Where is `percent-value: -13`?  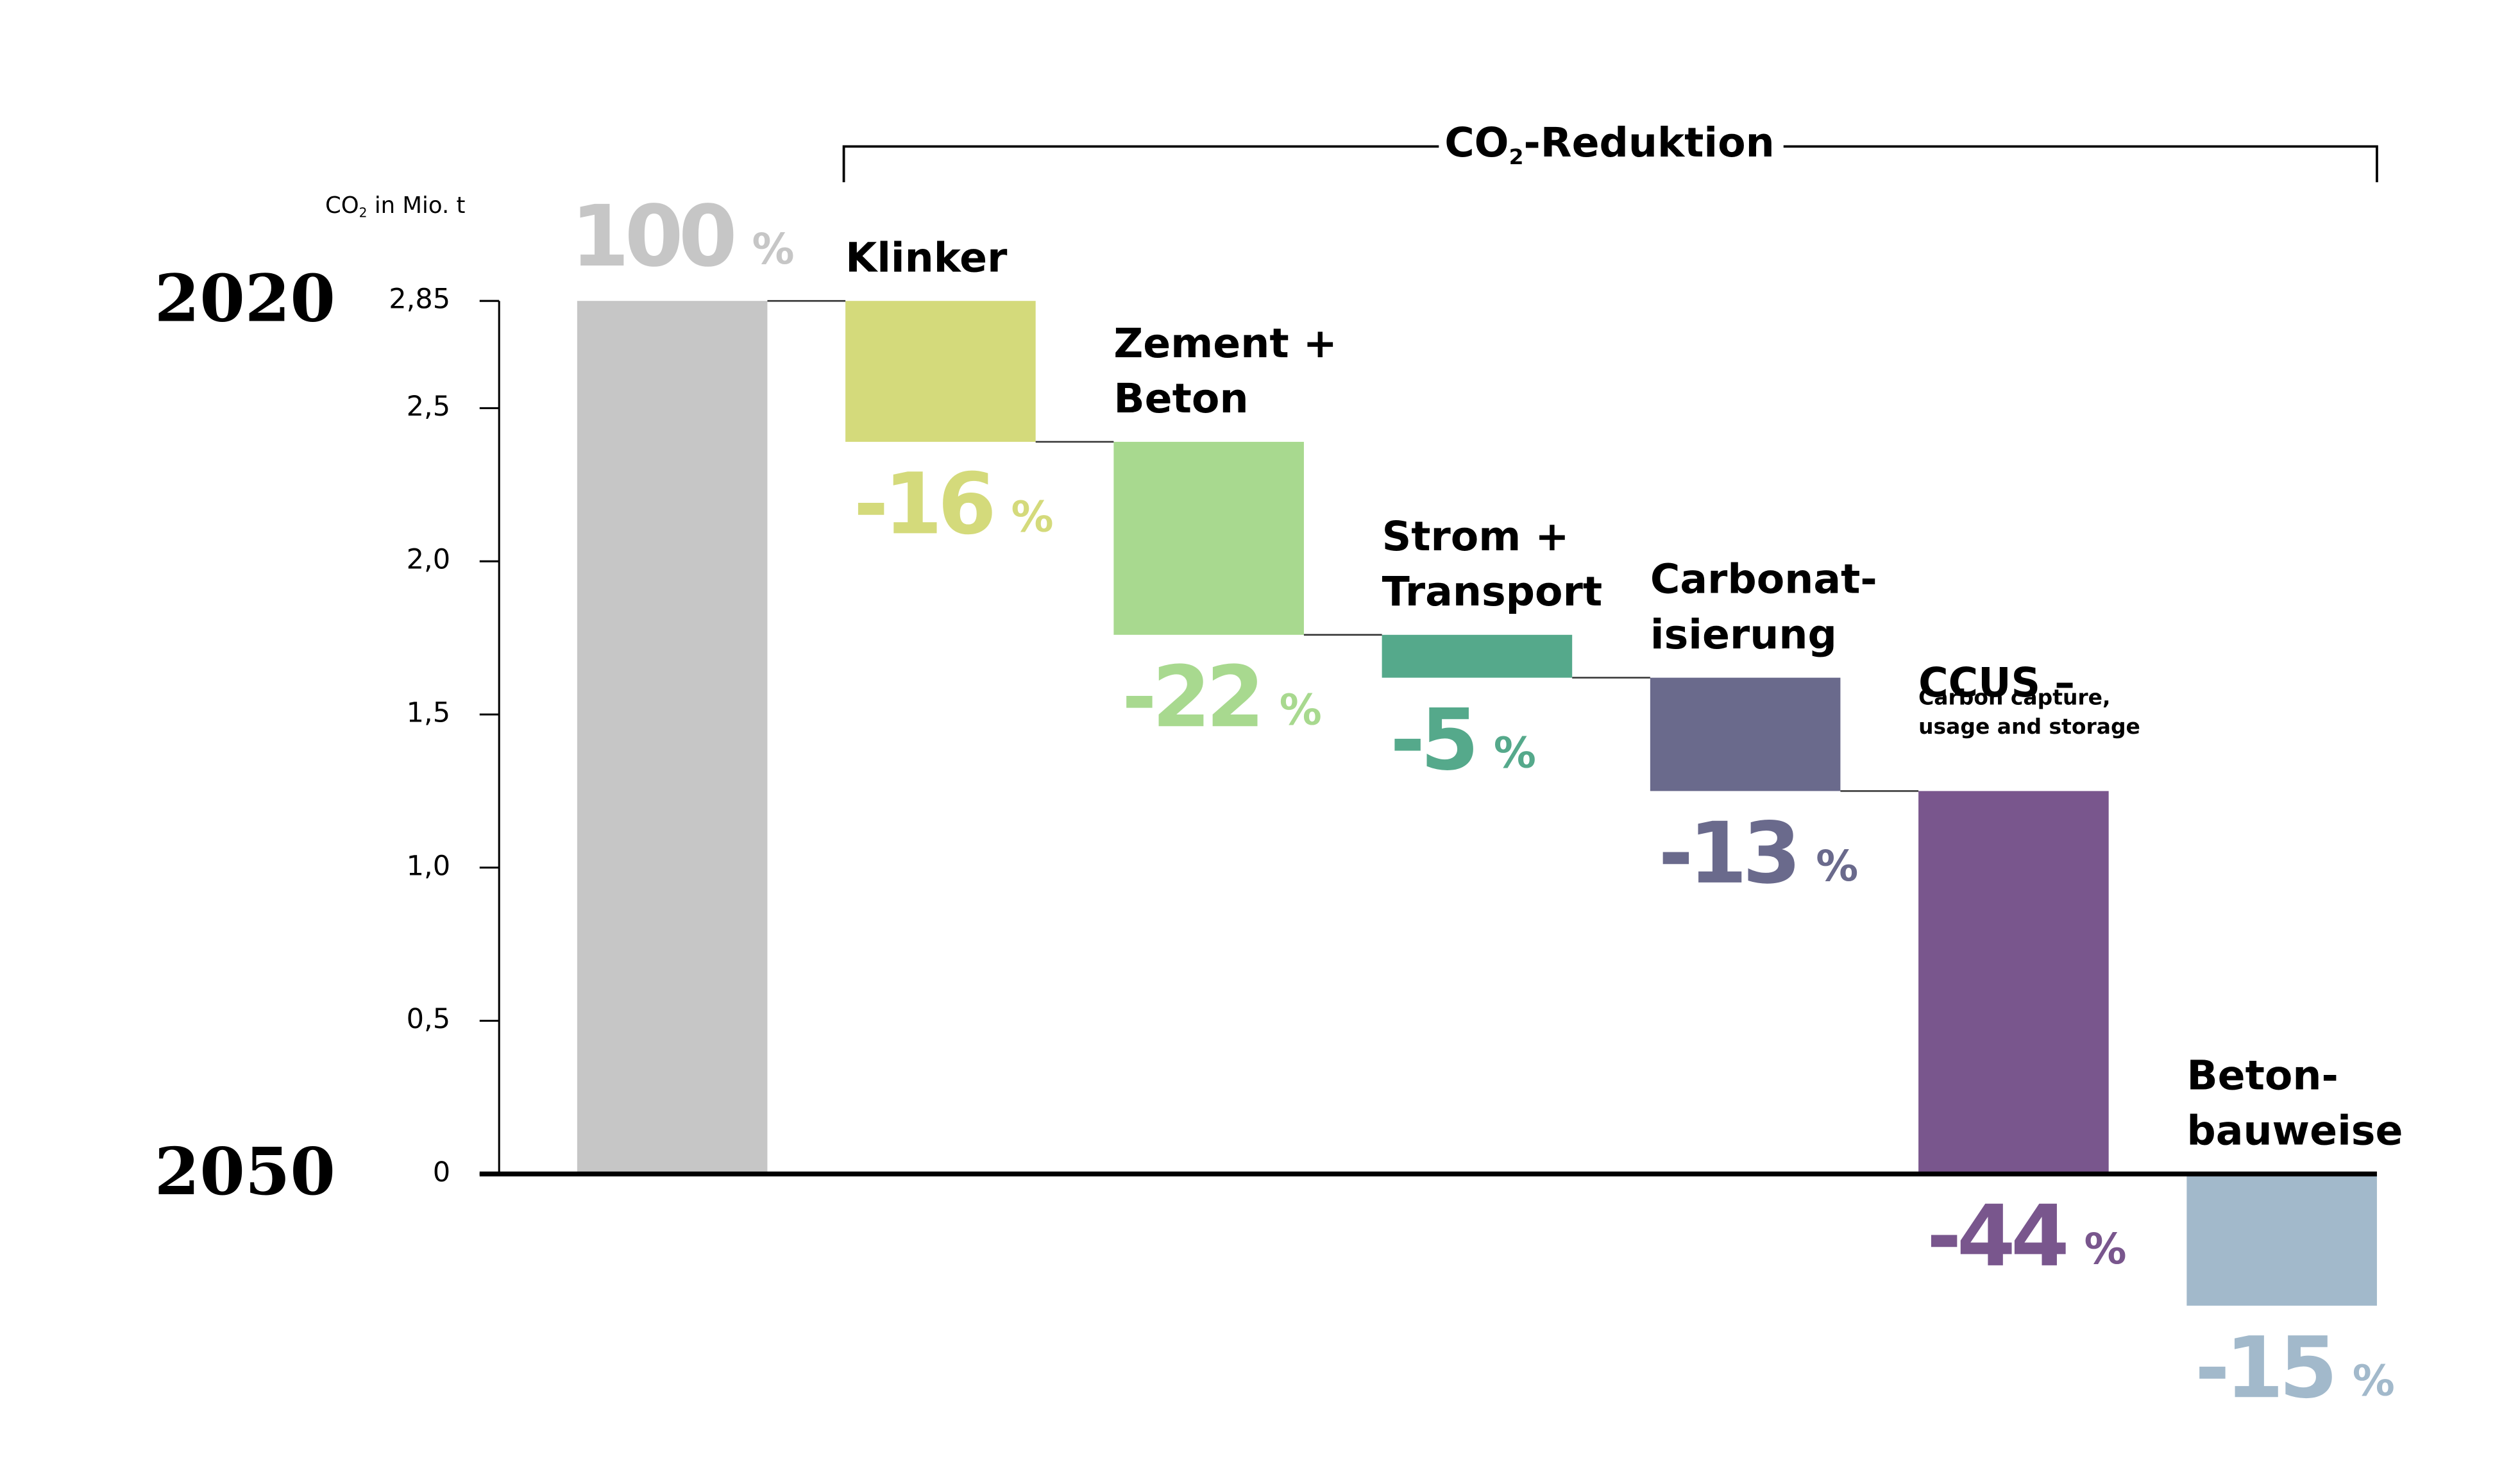 percent-value: -13 is located at coordinates (1728, 854).